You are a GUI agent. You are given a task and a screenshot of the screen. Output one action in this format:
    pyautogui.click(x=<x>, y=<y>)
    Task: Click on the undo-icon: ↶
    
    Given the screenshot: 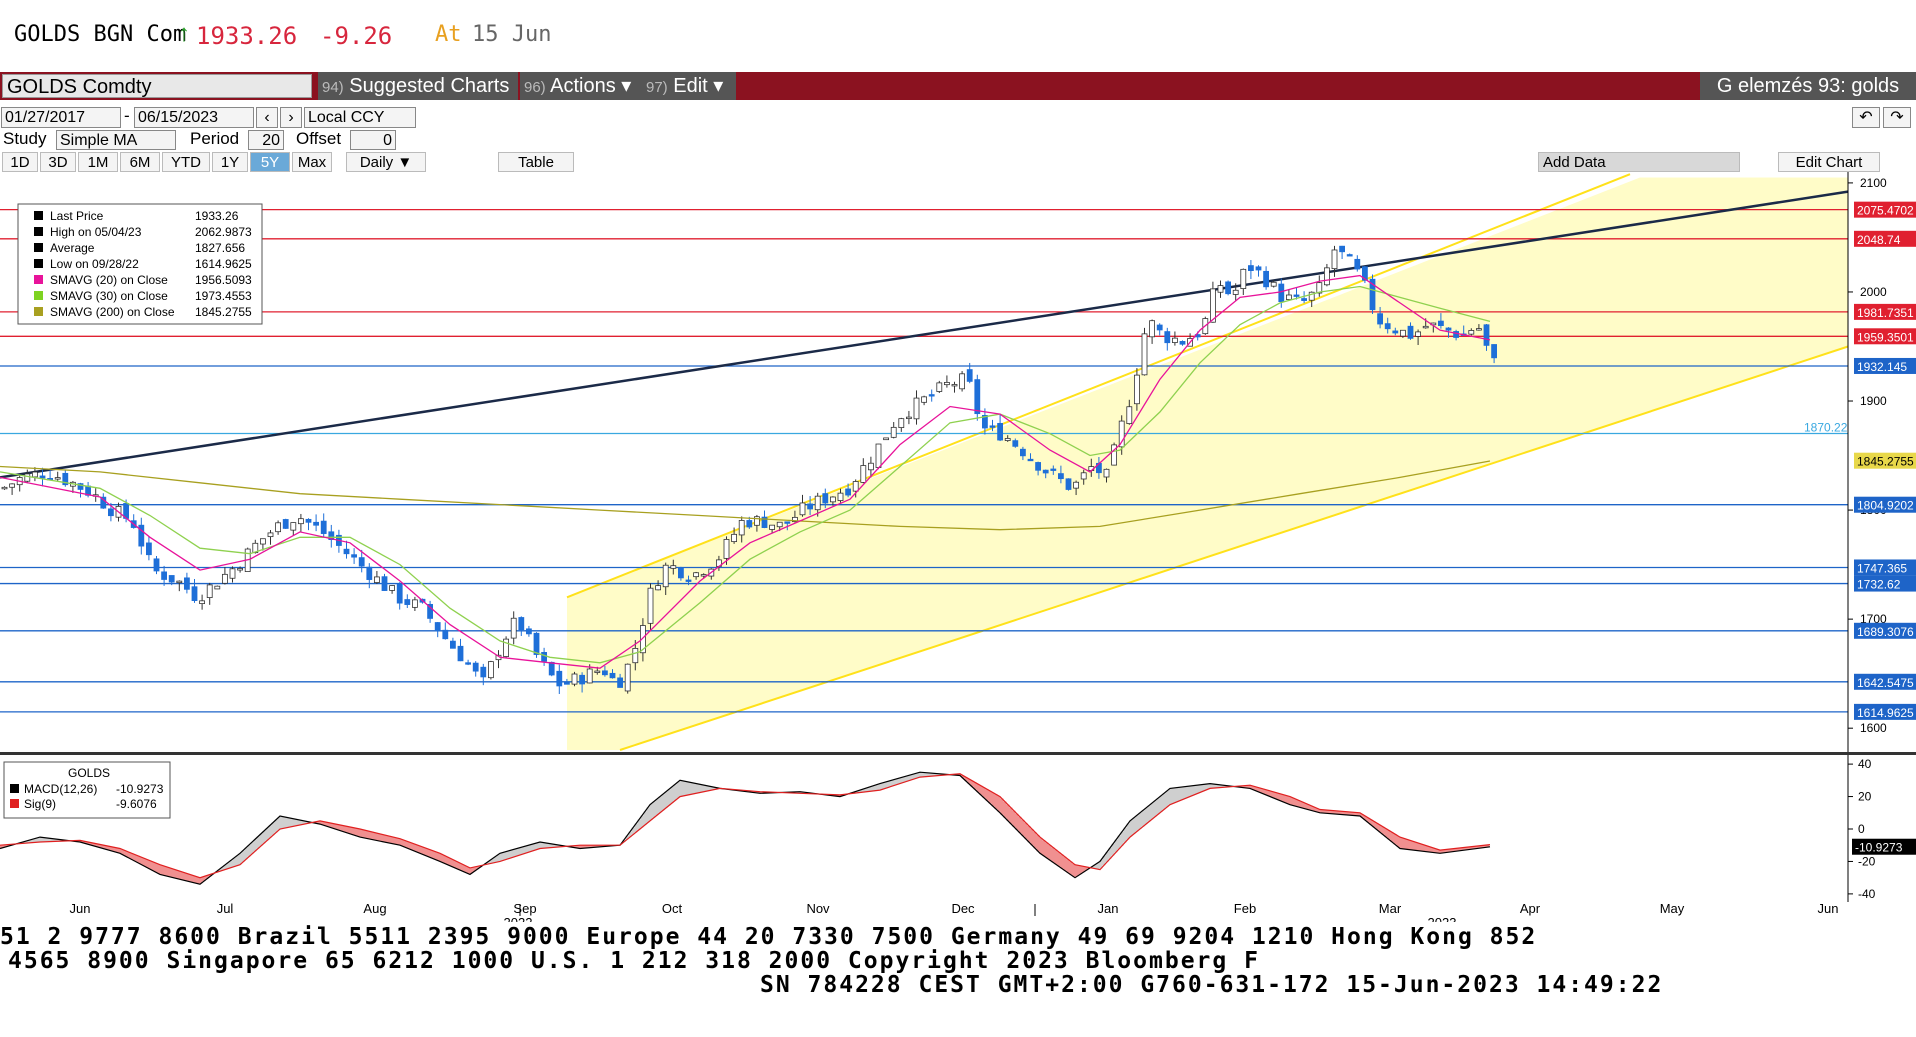 What is the action you would take?
    pyautogui.click(x=1866, y=117)
    